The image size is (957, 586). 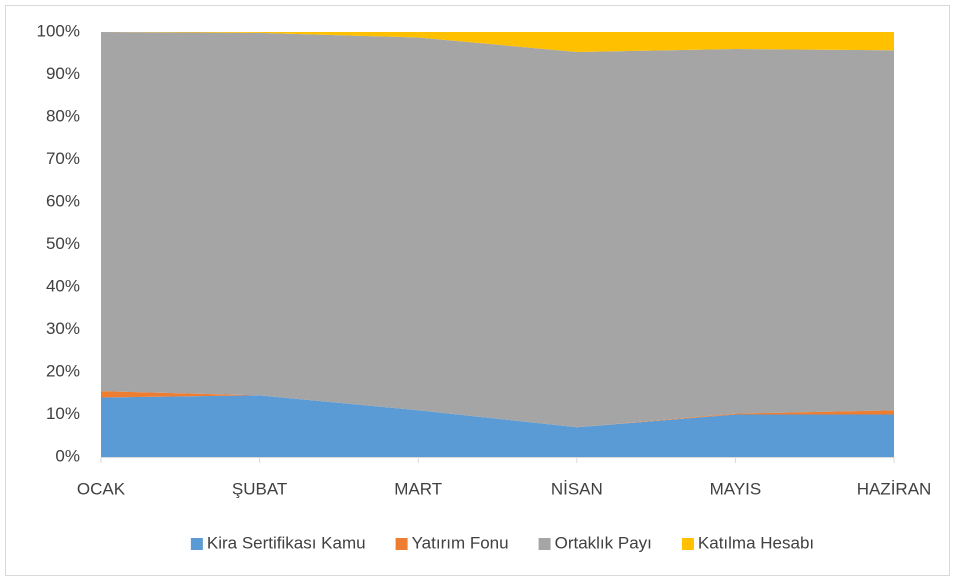 What do you see at coordinates (603, 542) in the screenshot?
I see `legend-label: Ortaklık Payı` at bounding box center [603, 542].